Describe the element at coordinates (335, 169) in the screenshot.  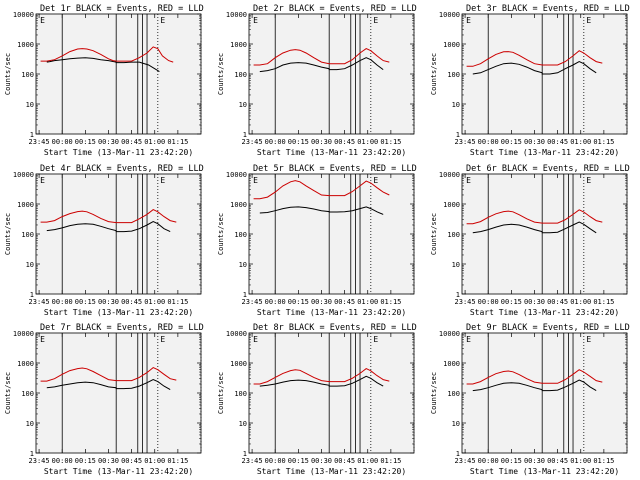
I see `chart-title: Det 5r BLACK = Events, RED = LLD` at that location.